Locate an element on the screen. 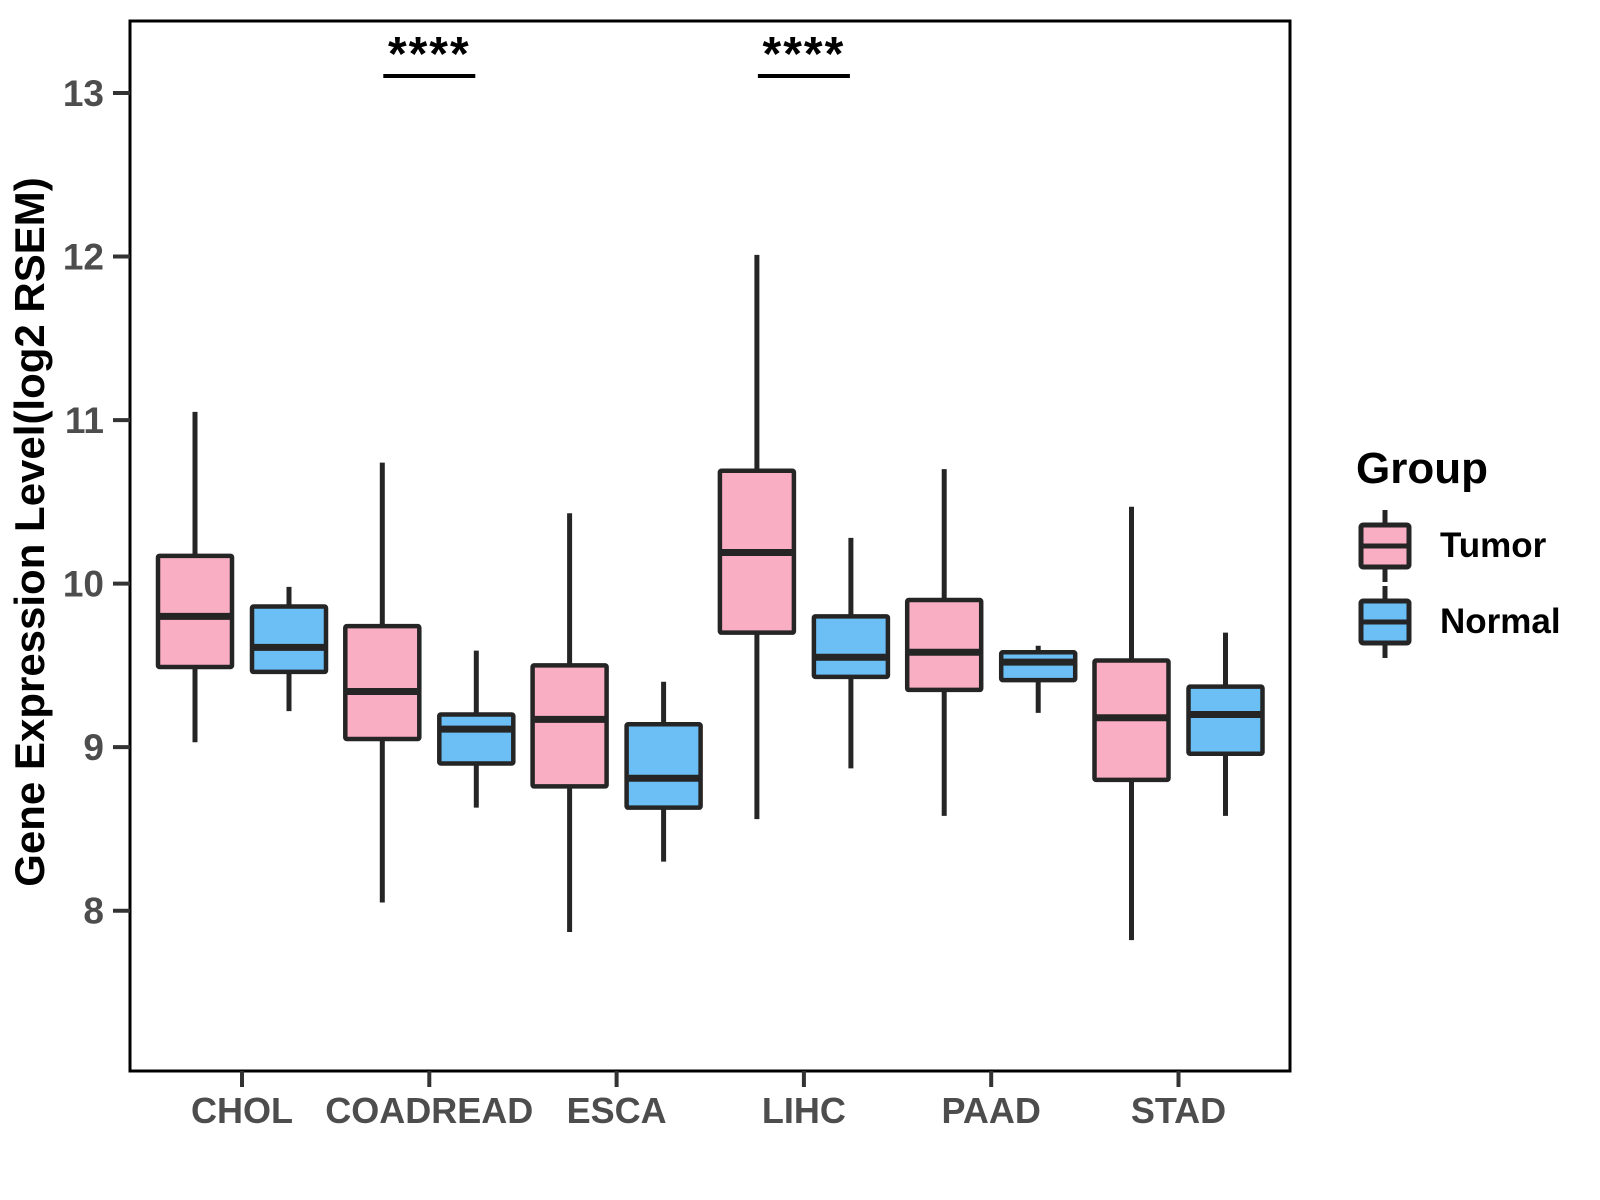 Image resolution: width=1600 pixels, height=1200 pixels. box-tumor-ESCA is located at coordinates (569, 726).